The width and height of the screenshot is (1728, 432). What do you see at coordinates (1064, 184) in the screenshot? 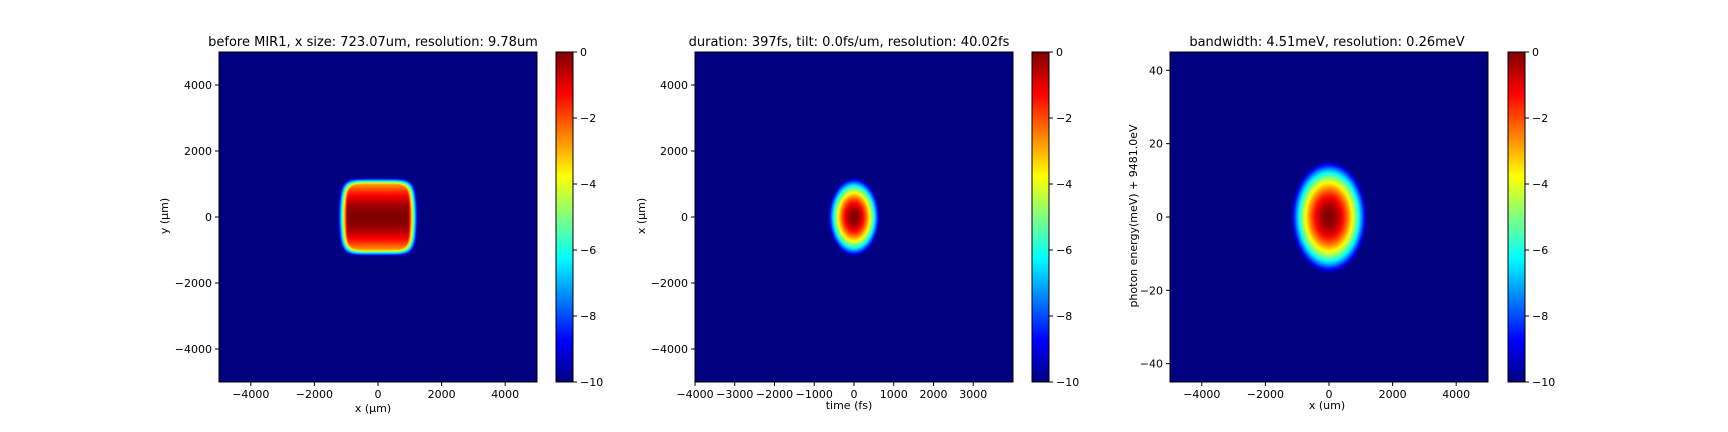
I see `panel-2-colorbar-tick-label: −4` at bounding box center [1064, 184].